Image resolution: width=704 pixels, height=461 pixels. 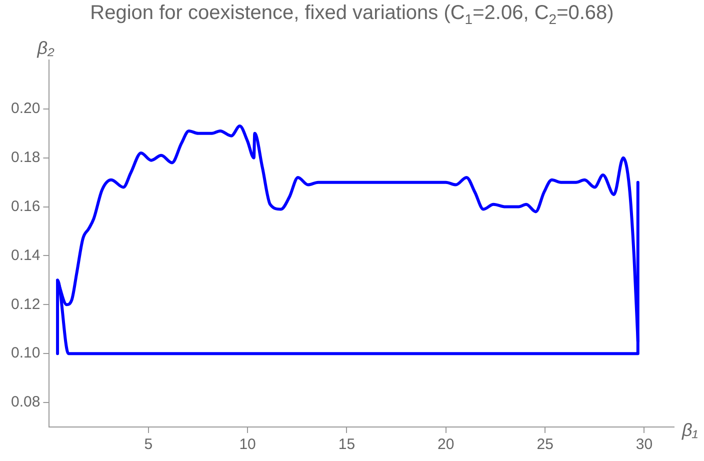 What do you see at coordinates (352, 14) in the screenshot?
I see `chart-title: Region for coexistence, fixed variations (C$_{1}$=2.06, C$_{2}$=0.68)` at bounding box center [352, 14].